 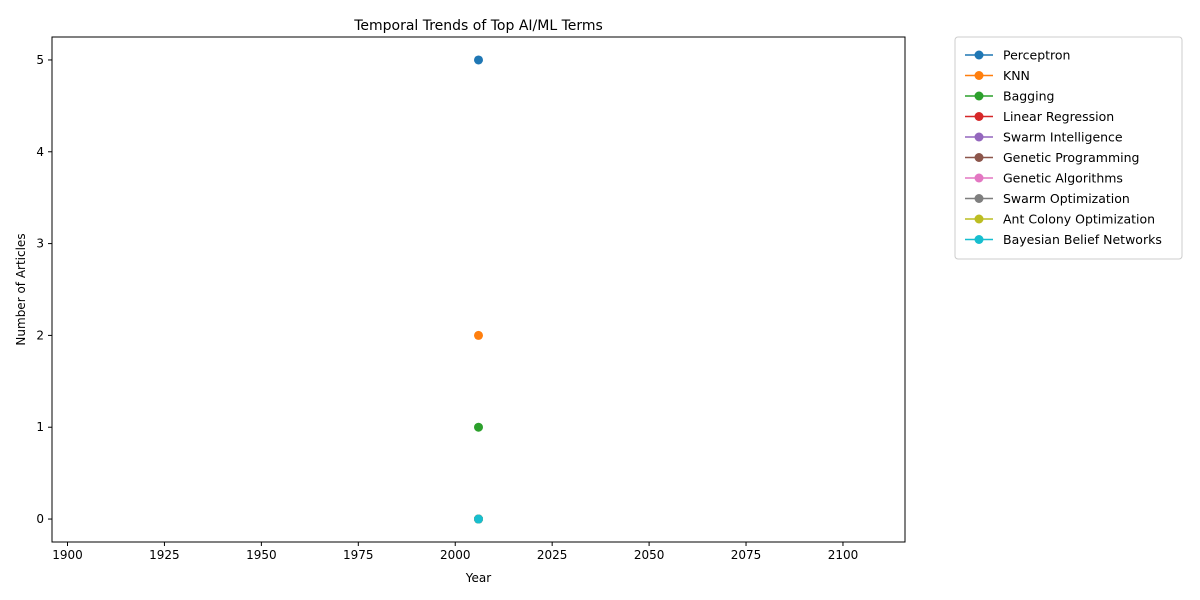 I want to click on legend-item: KNN, so click(x=997, y=75).